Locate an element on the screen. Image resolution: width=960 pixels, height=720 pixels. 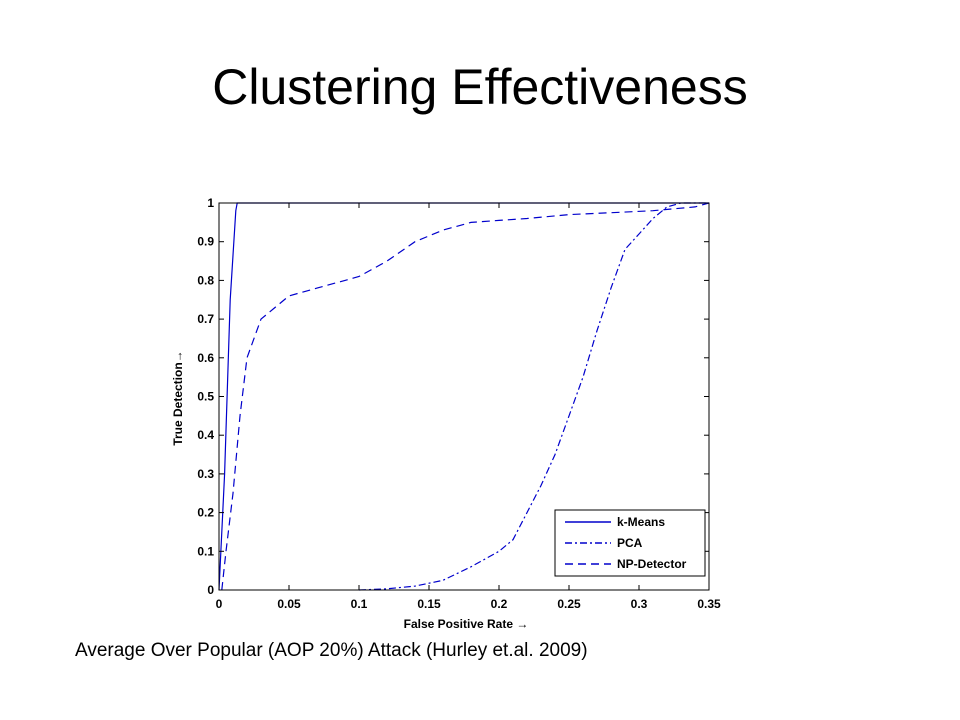
legend-label-pca: PCA is located at coordinates (630, 543).